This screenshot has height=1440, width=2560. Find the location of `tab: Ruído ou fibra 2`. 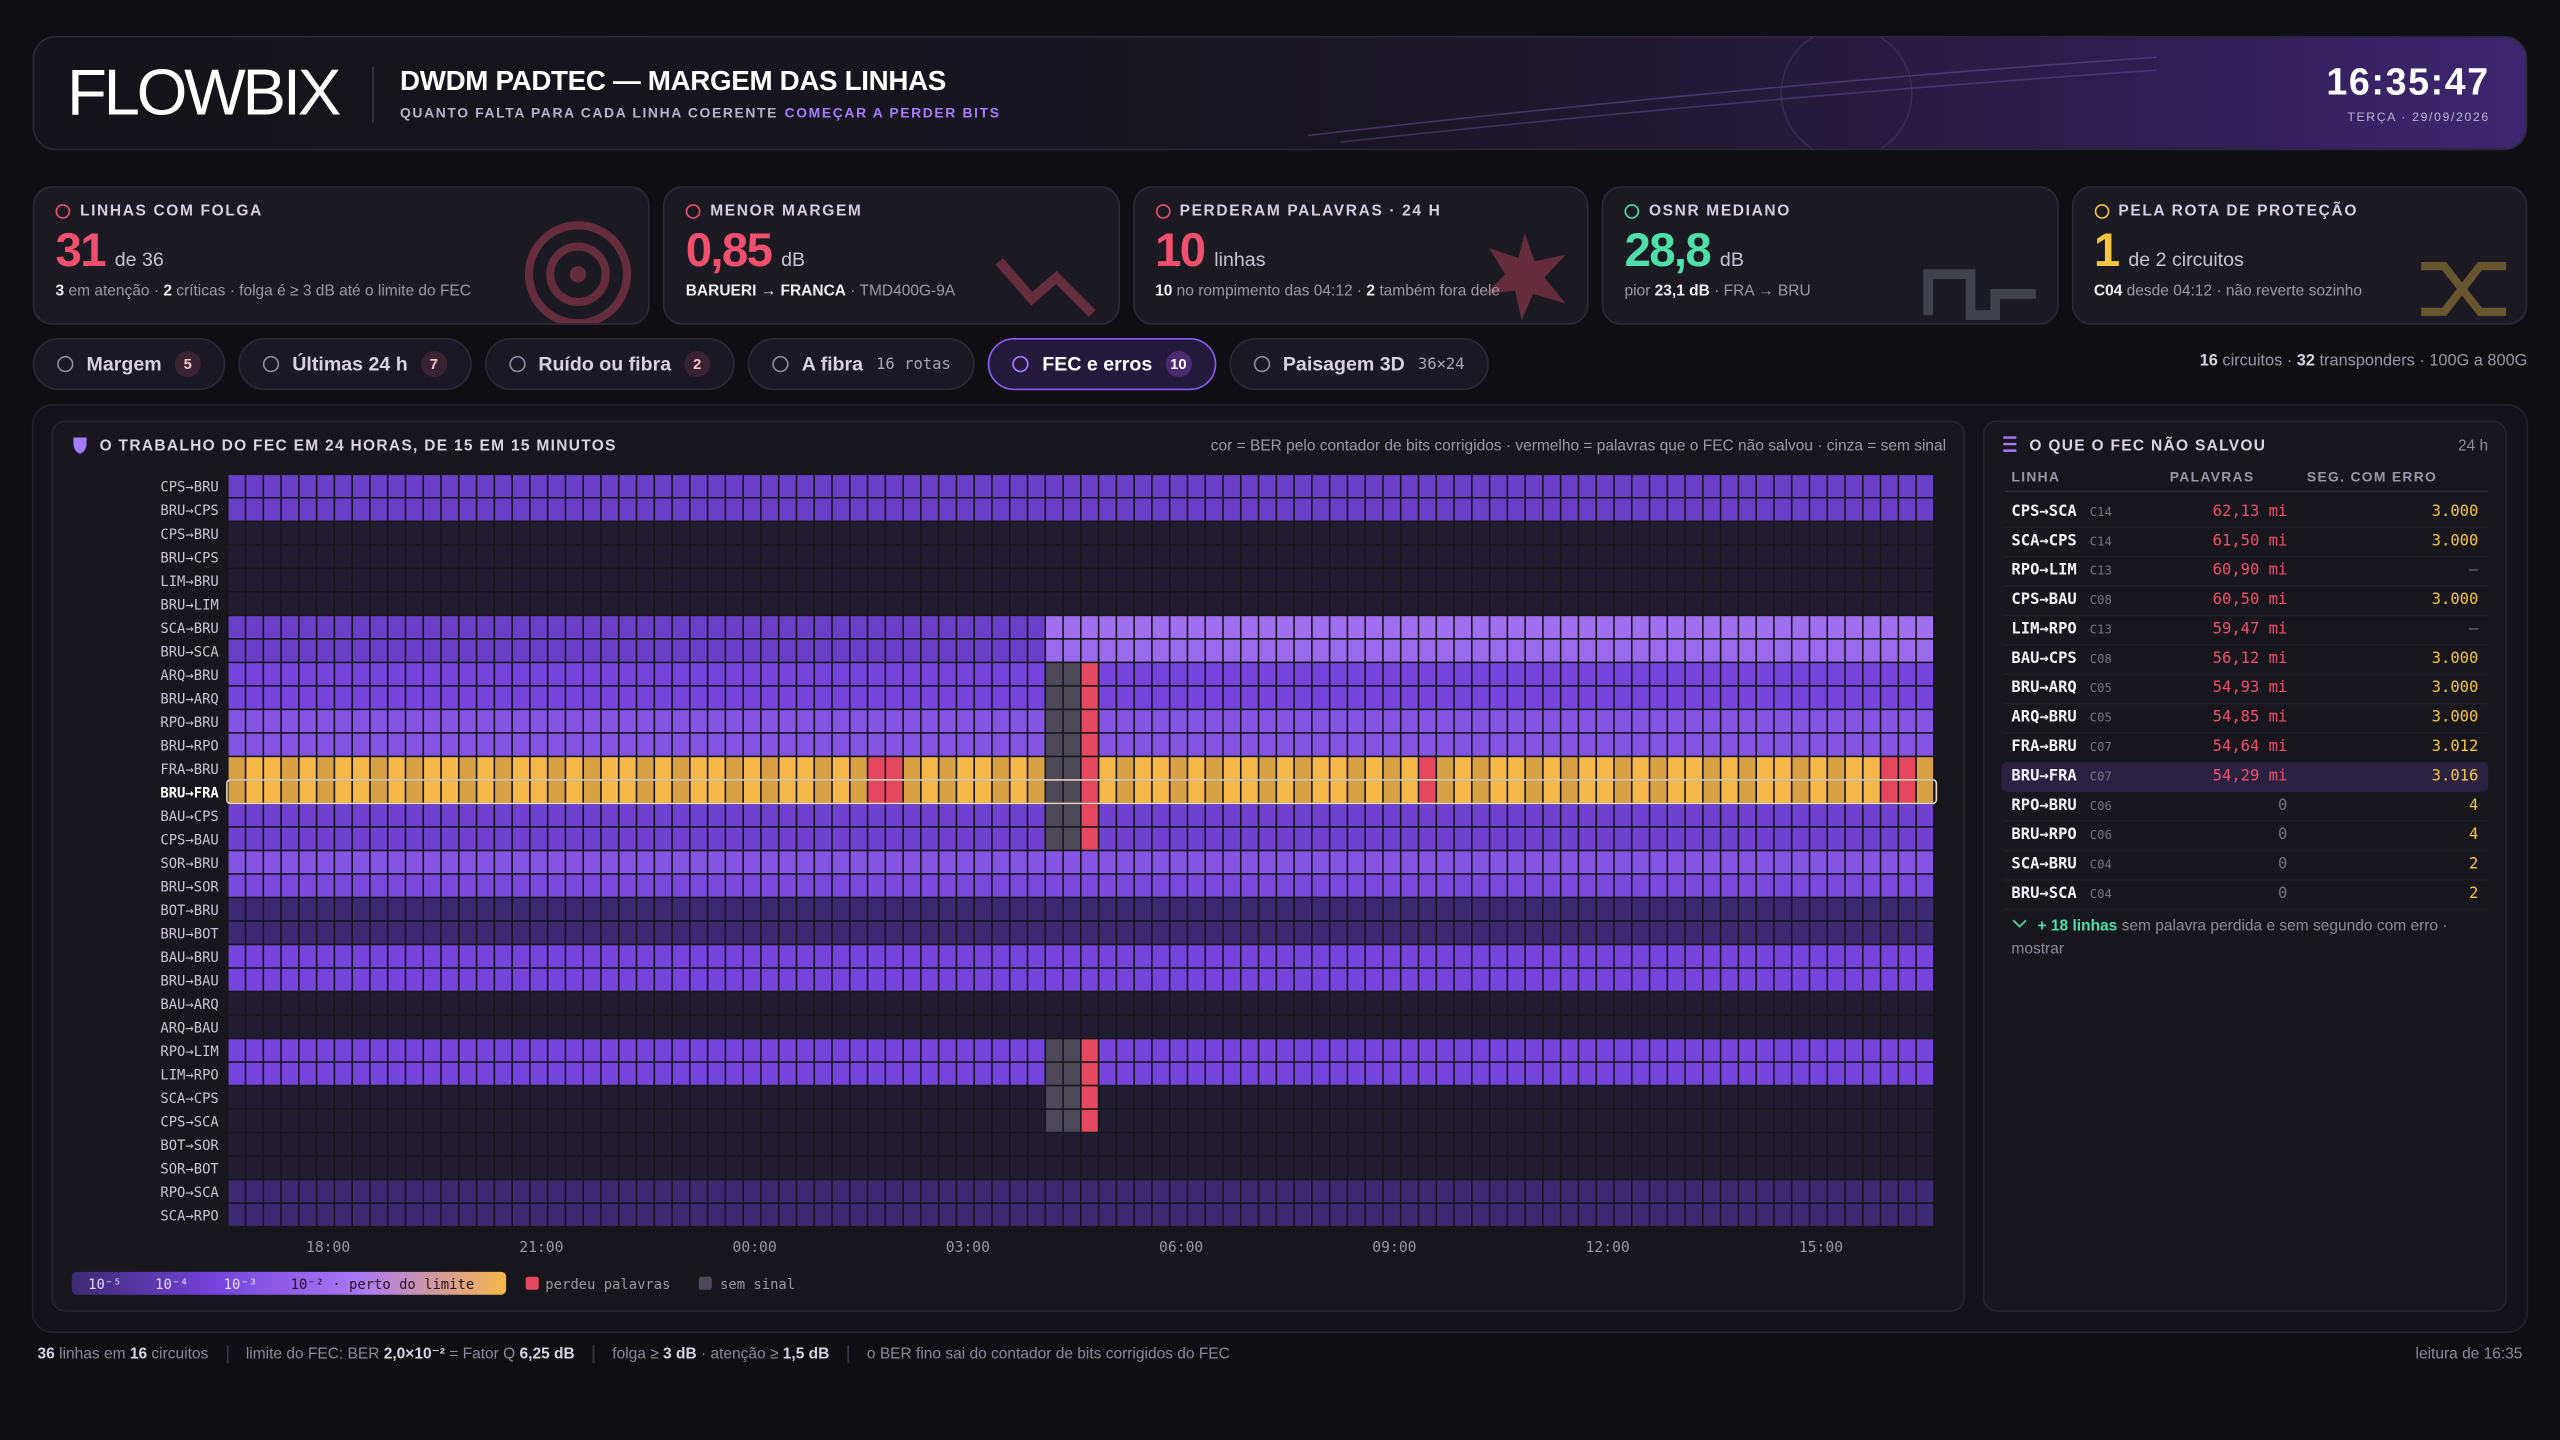

tab: Ruído ou fibra 2 is located at coordinates (609, 364).